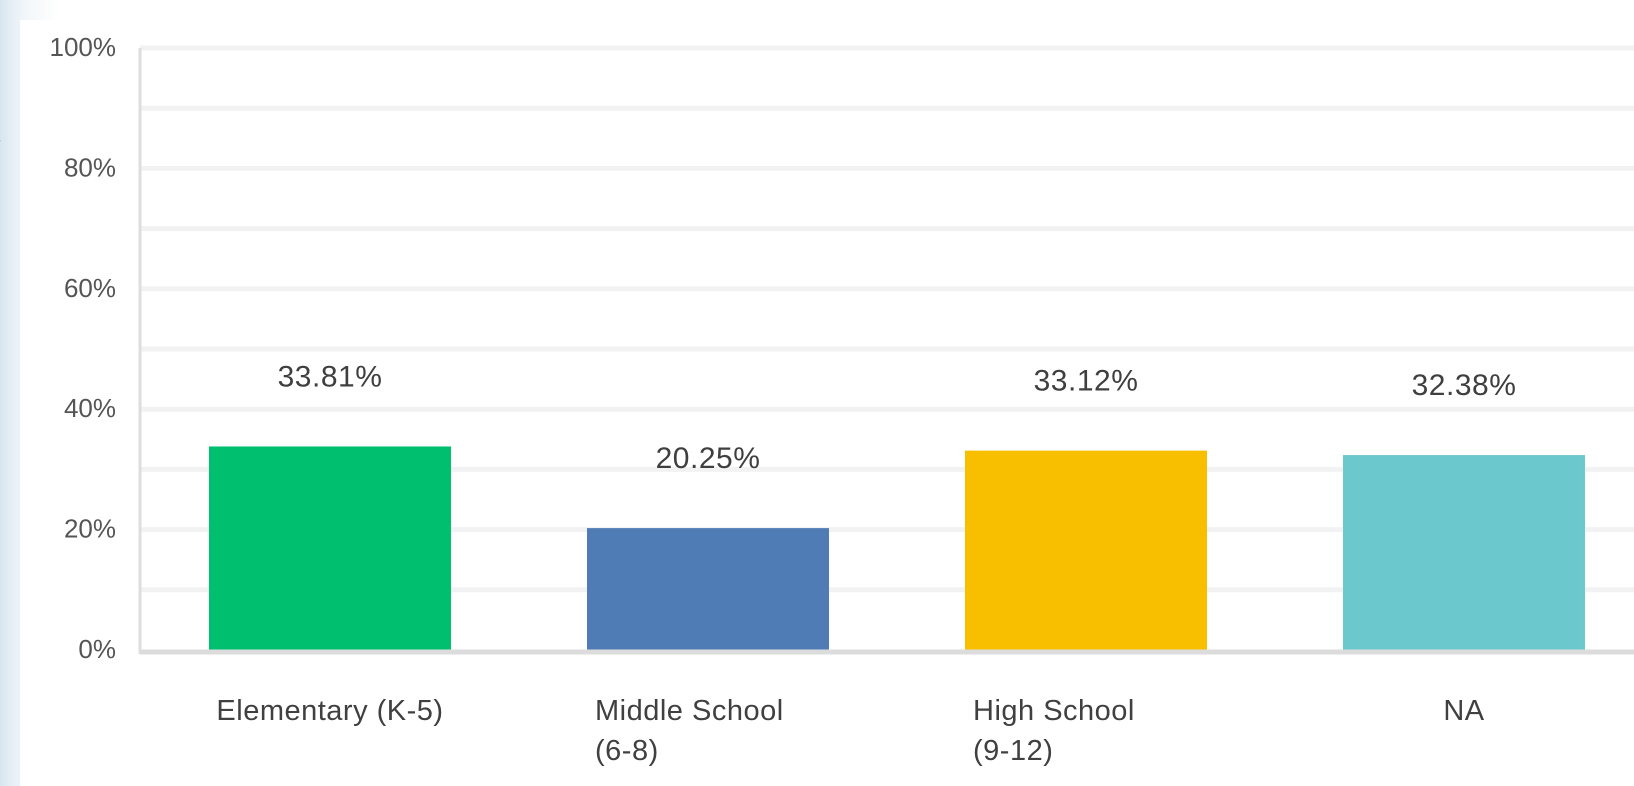 Image resolution: width=1634 pixels, height=786 pixels. Describe the element at coordinates (1463, 711) in the screenshot. I see `category-label: NA` at that location.